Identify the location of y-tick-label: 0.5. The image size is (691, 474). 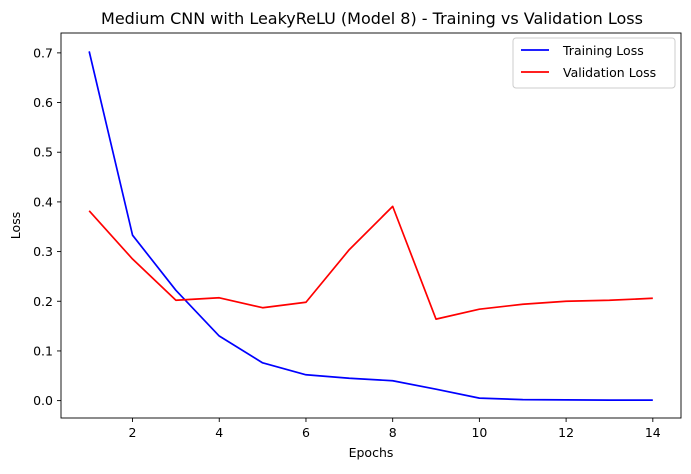
(43, 152).